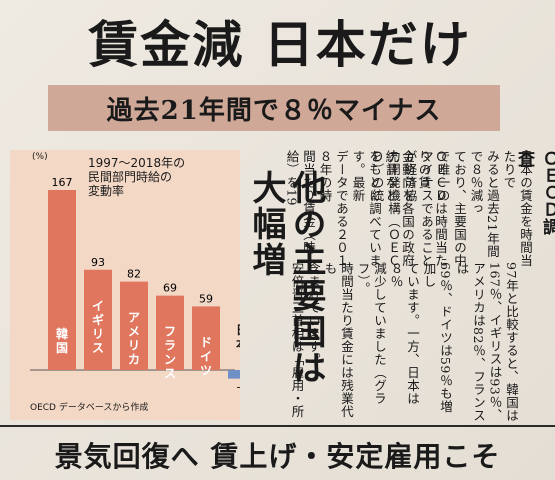 The image size is (555, 480). Describe the element at coordinates (89, 408) in the screenshot. I see `chart-source: OECD データベースから作成` at that location.